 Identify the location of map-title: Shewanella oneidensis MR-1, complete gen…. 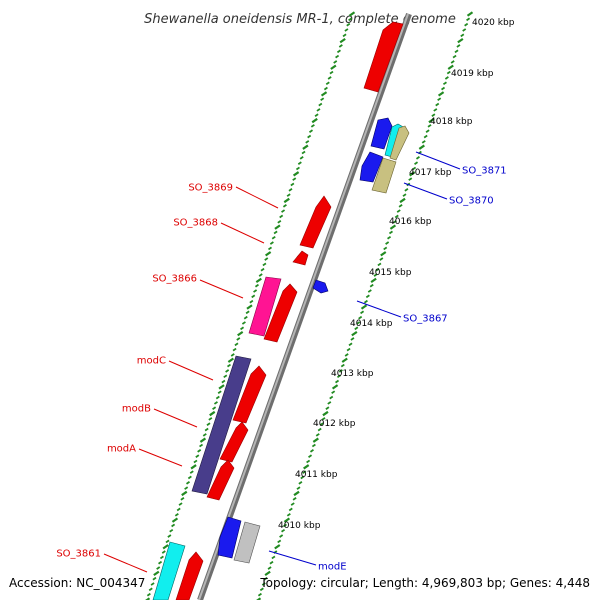
(300, 19).